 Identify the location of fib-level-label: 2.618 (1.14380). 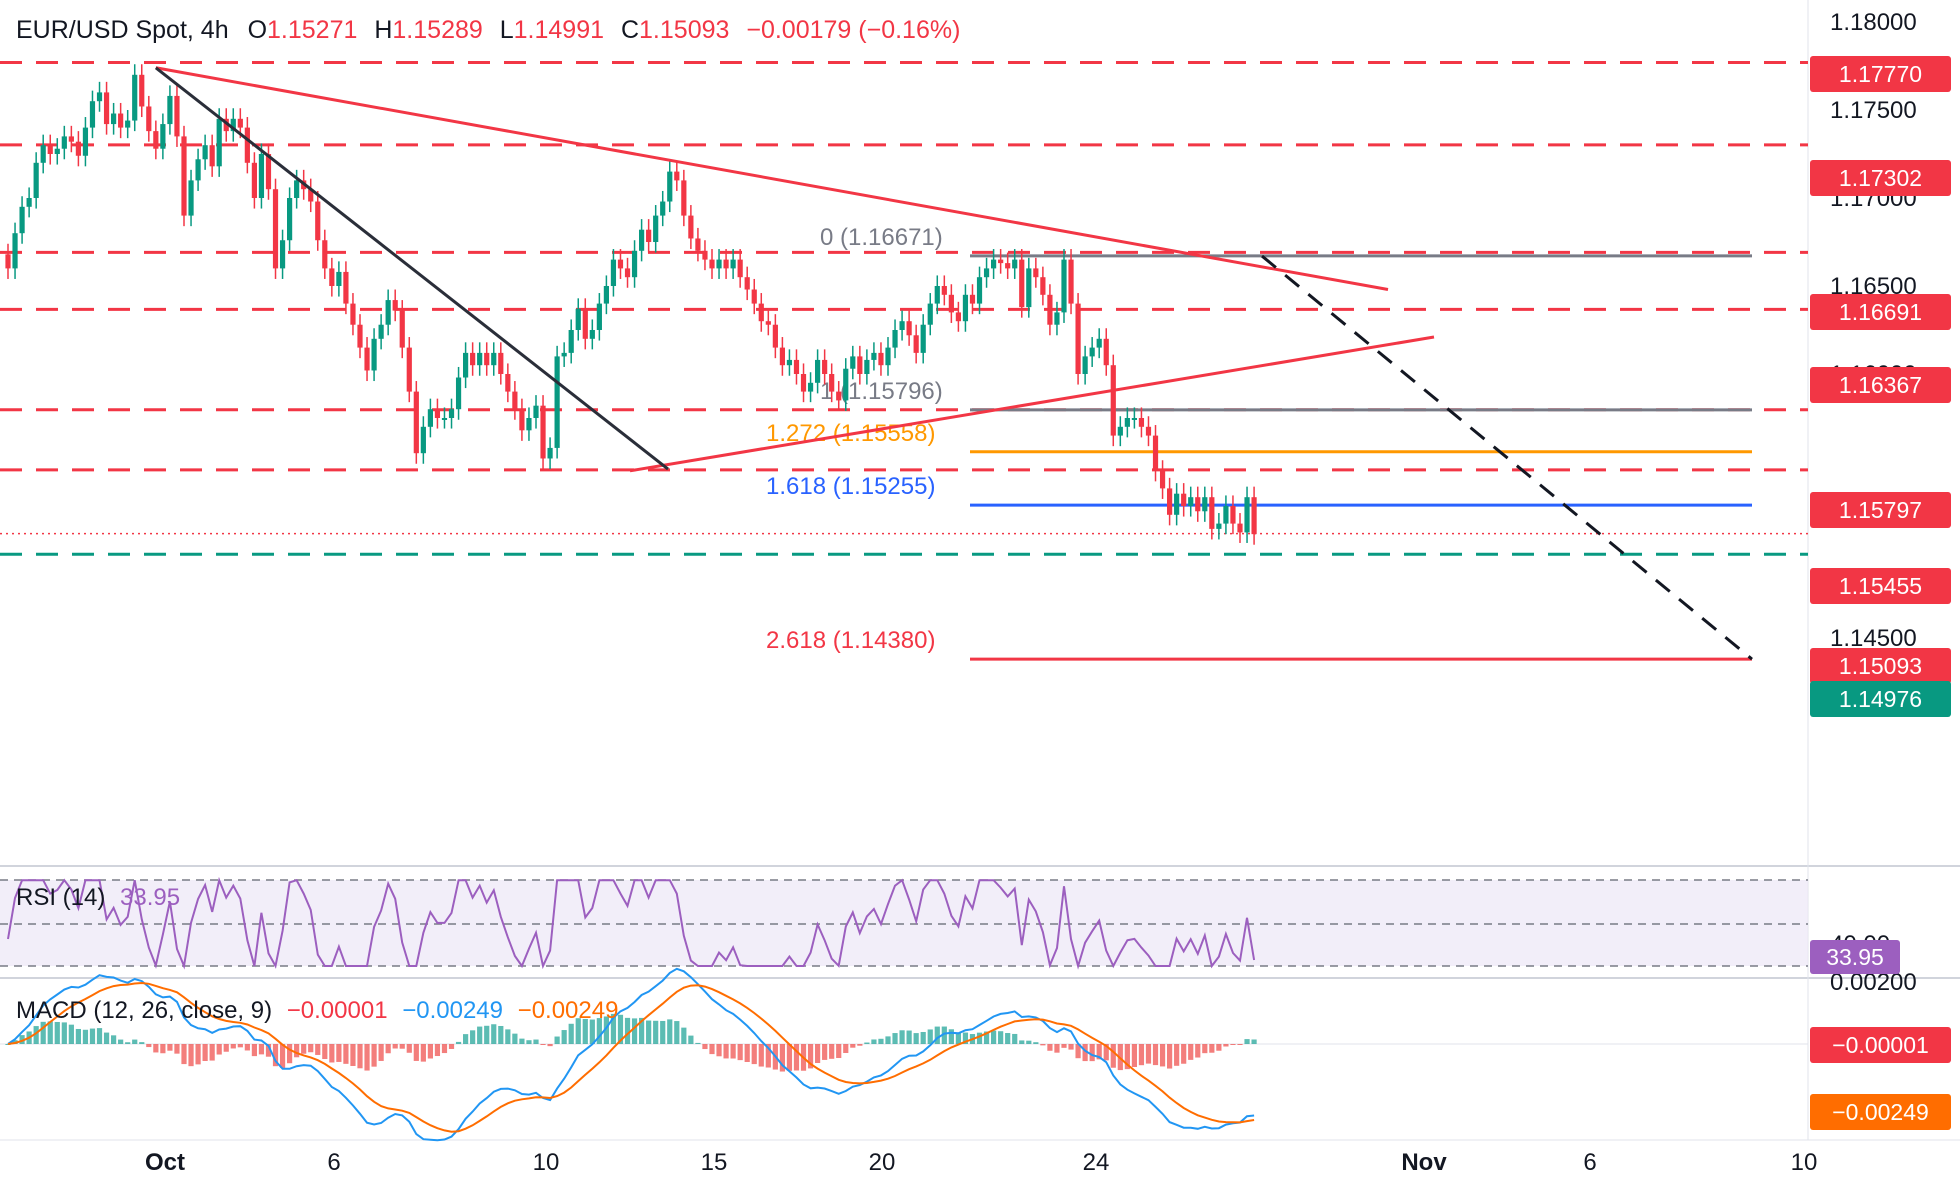
(850, 640).